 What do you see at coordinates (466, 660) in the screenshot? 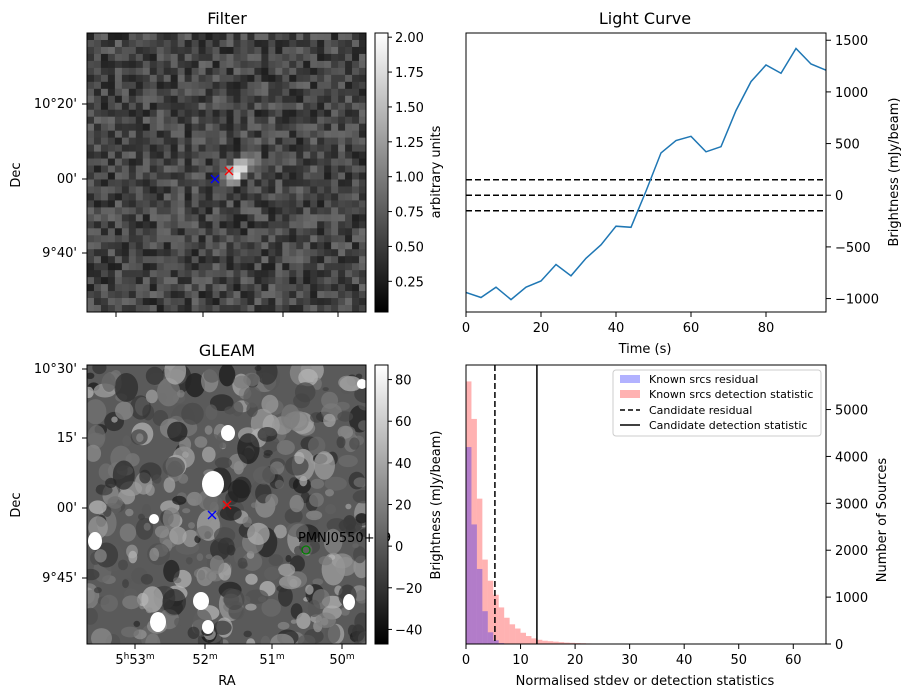
I see `histogram-xtick-label: 0` at bounding box center [466, 660].